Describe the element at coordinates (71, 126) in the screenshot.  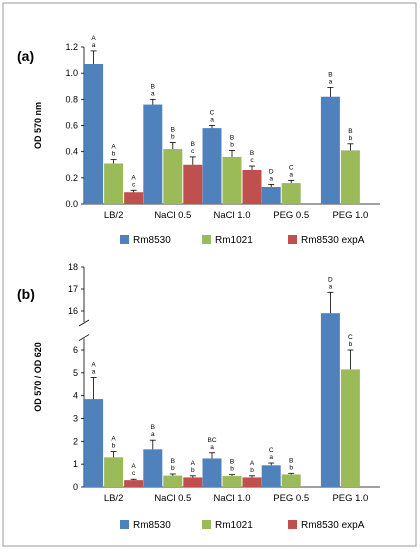
I see `y-tick-label: 0.6` at that location.